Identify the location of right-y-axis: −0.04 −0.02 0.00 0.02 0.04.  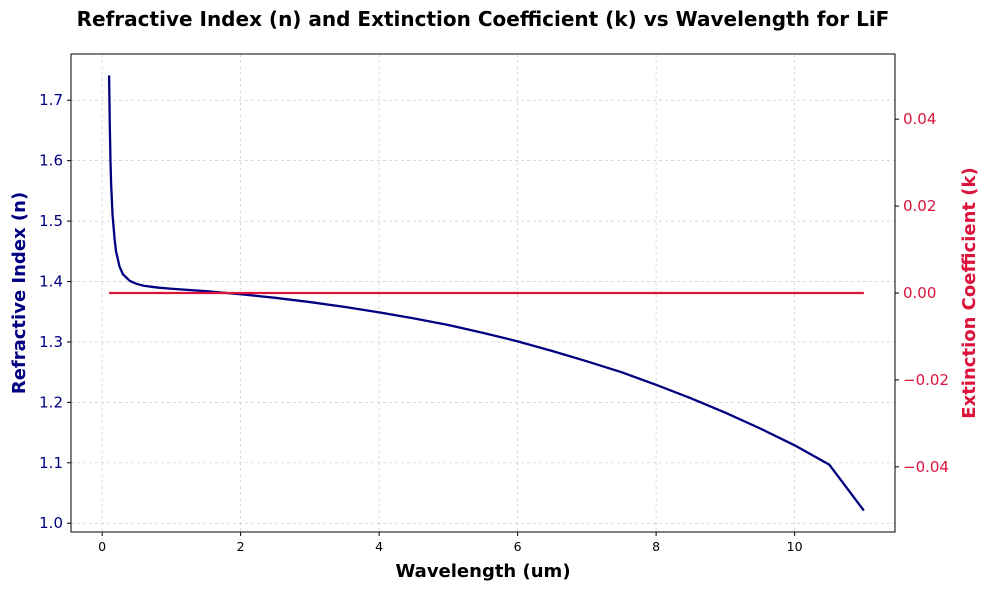
(922, 293).